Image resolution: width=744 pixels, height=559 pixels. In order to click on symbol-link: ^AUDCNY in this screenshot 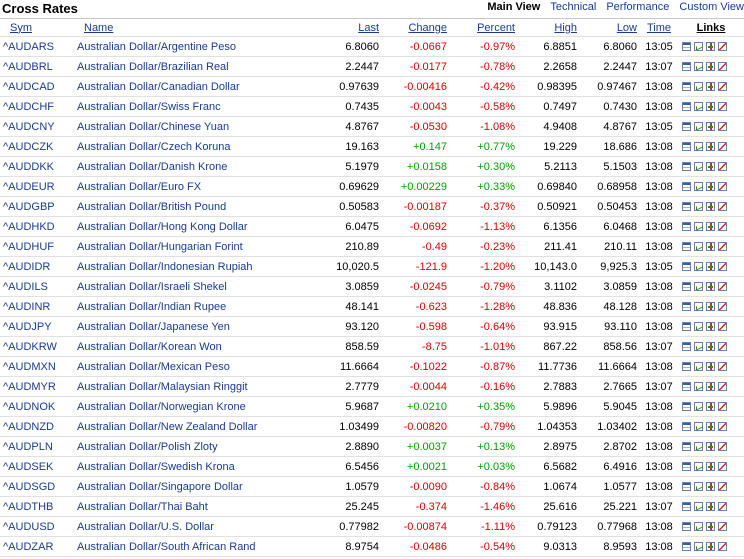, I will do `click(37, 126)`.